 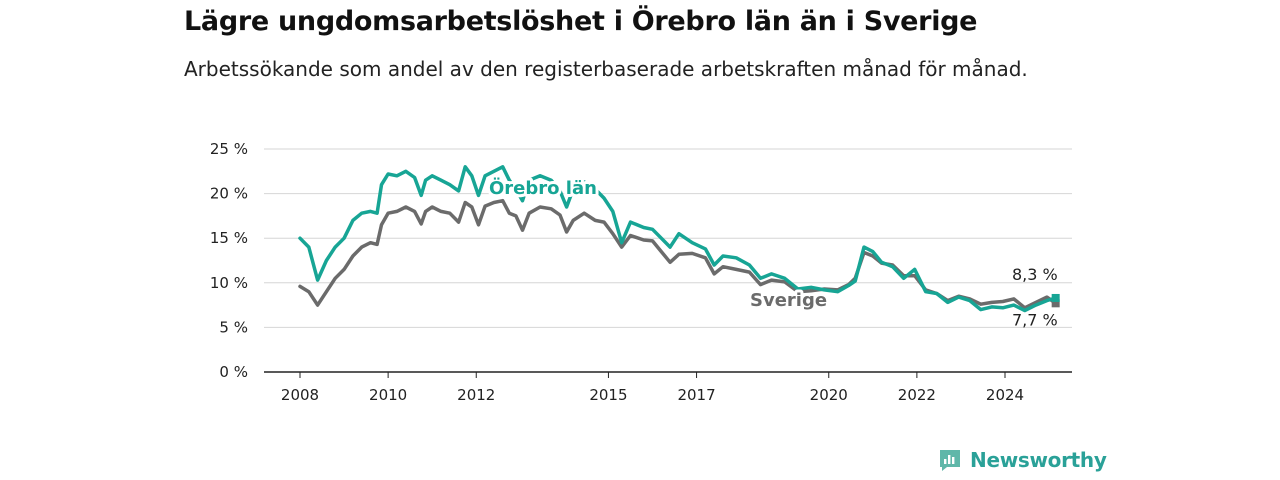 I want to click on y-tick-label: 5 %, so click(x=233, y=327).